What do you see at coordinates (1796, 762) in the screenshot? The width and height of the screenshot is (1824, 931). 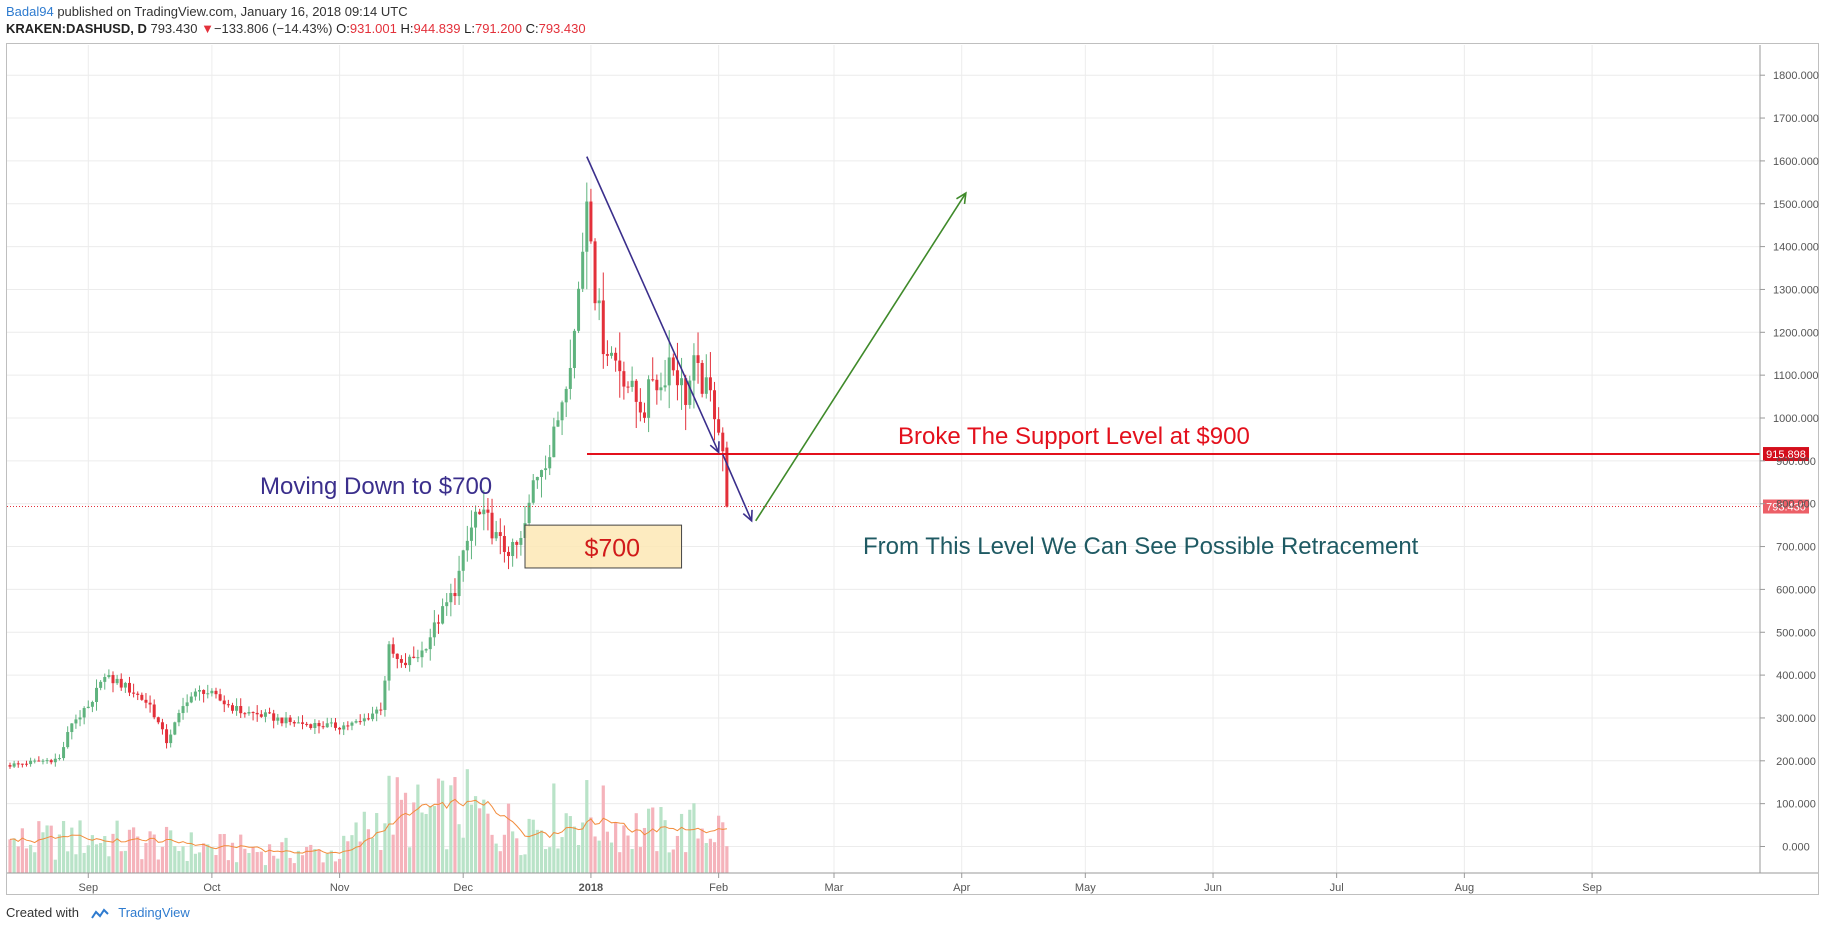 I see `price-tick-label: 200.000` at bounding box center [1796, 762].